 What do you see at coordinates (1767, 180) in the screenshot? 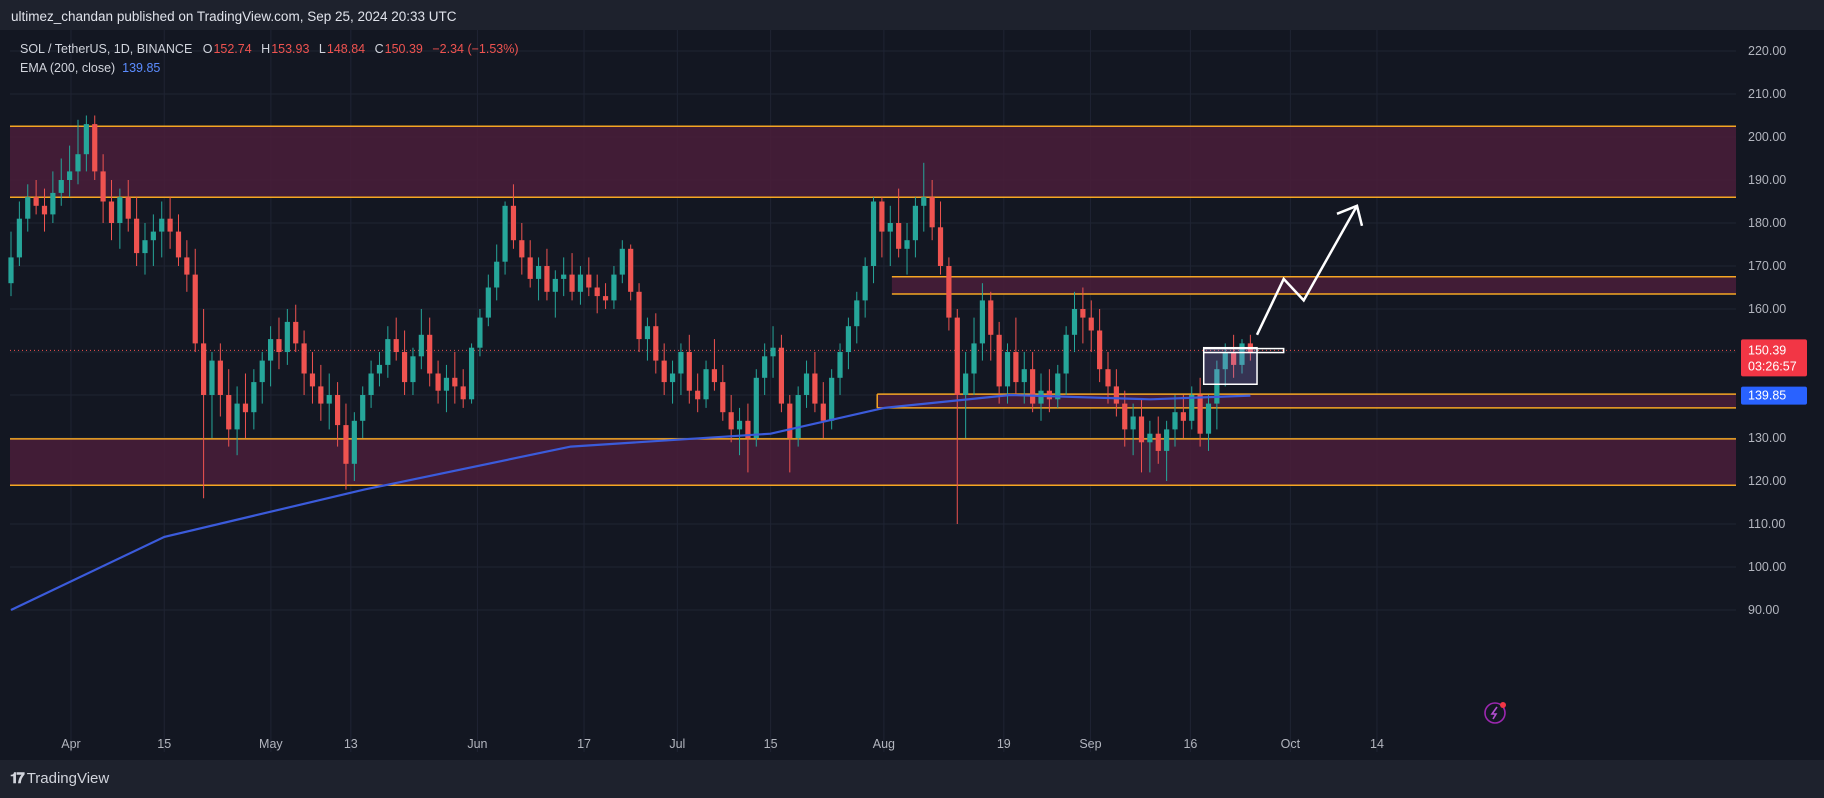
I see `price-axis-label: 190.00` at bounding box center [1767, 180].